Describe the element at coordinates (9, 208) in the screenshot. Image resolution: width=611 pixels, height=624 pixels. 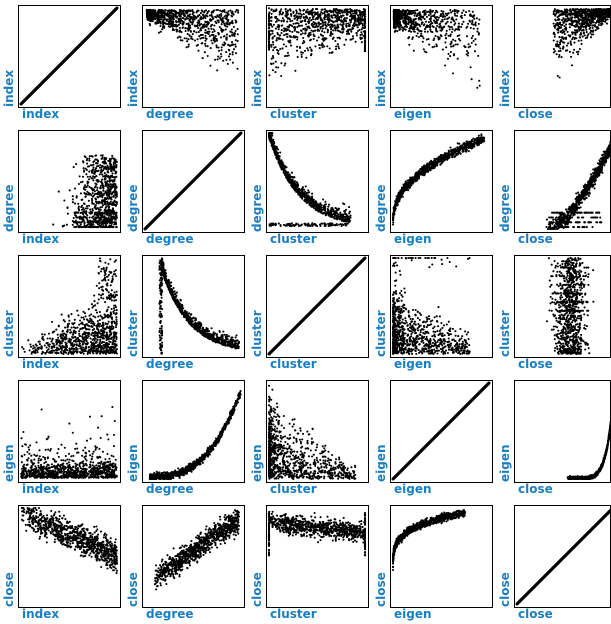
I see `y-axis-label: degree` at that location.